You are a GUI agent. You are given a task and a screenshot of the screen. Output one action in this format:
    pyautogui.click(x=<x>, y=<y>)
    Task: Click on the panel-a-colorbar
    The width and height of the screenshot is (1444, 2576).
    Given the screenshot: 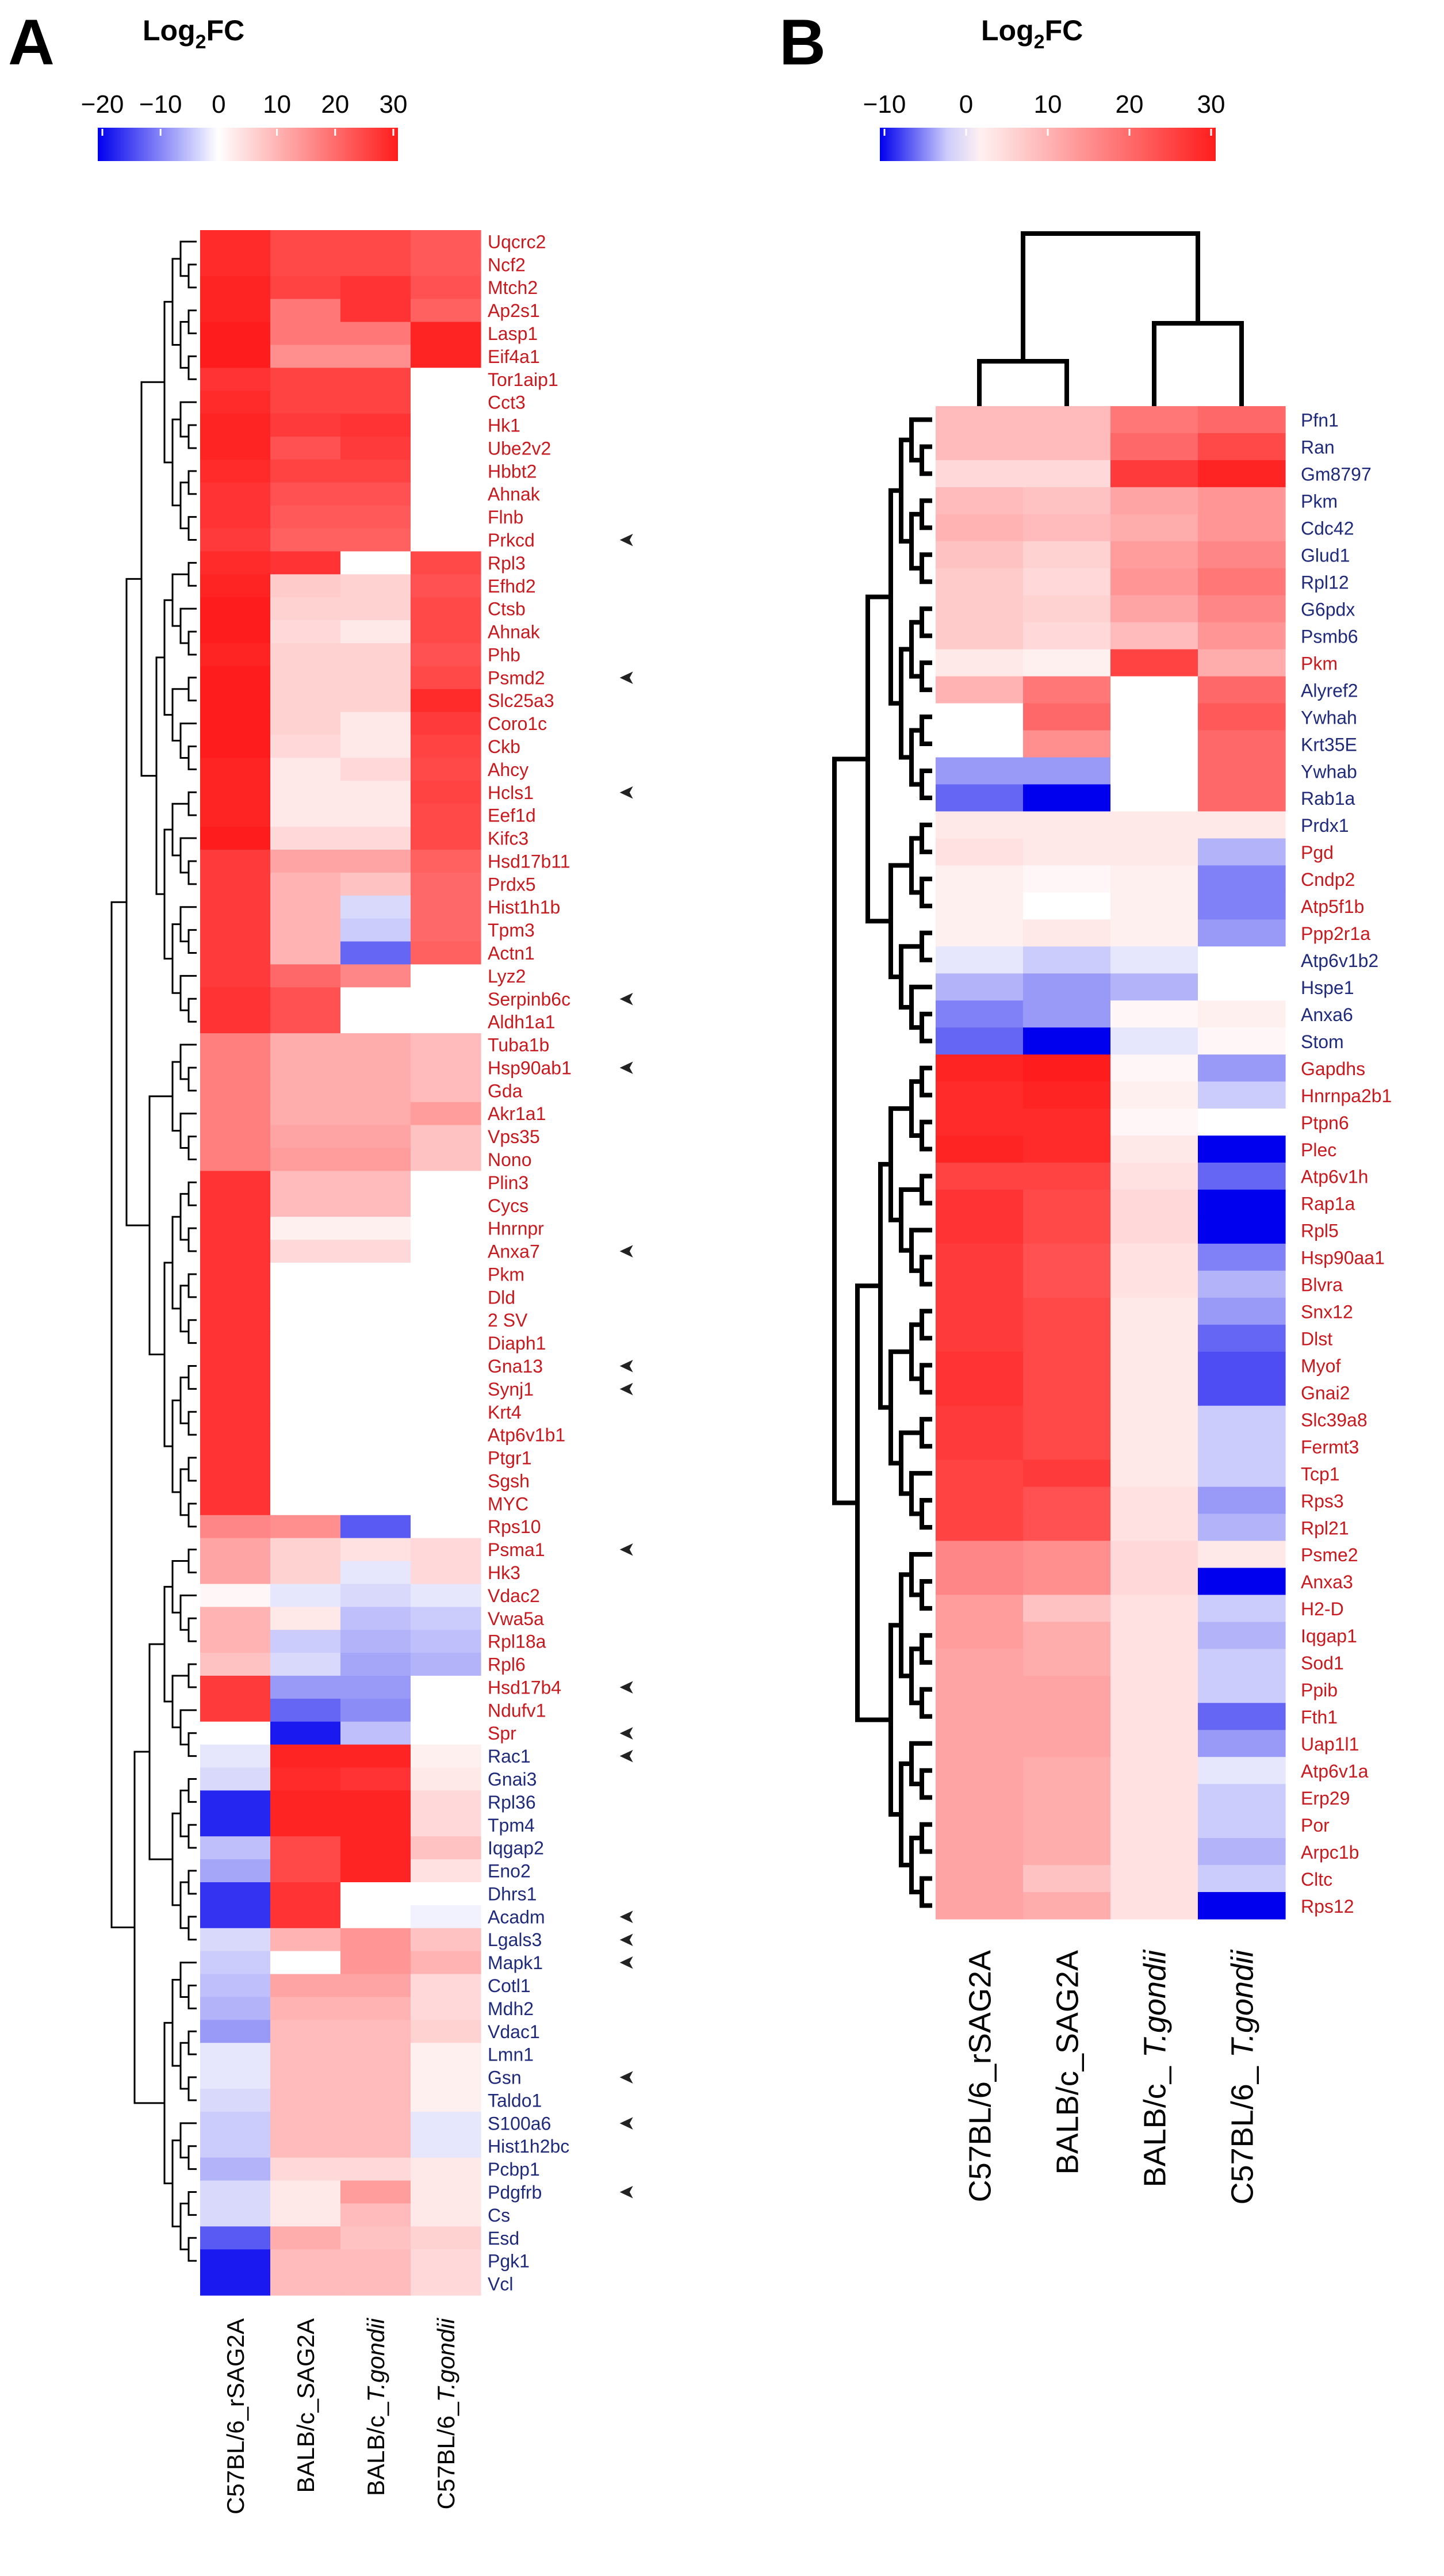 What is the action you would take?
    pyautogui.click(x=248, y=144)
    